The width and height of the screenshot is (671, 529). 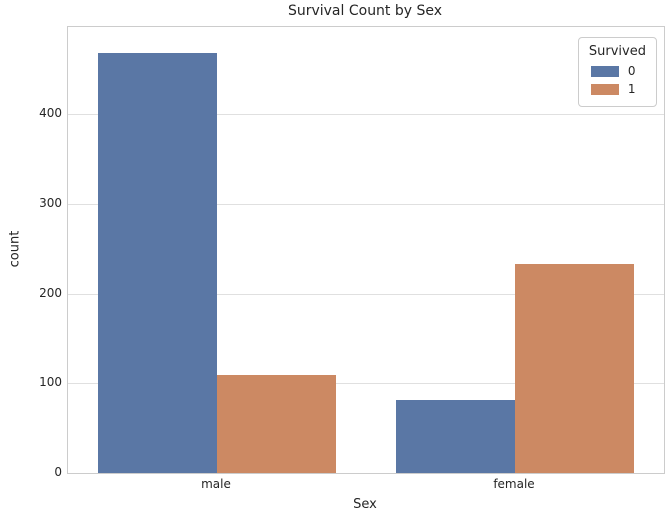 What do you see at coordinates (50, 292) in the screenshot?
I see `y-tick-200: 200` at bounding box center [50, 292].